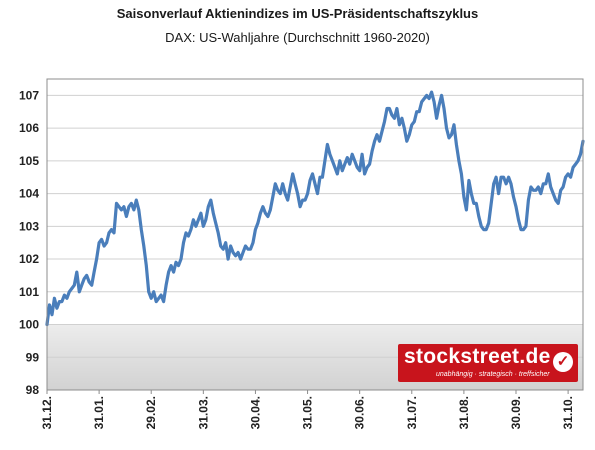 This screenshot has height=450, width=595. What do you see at coordinates (29, 161) in the screenshot?
I see `y-tick-label: 105` at bounding box center [29, 161].